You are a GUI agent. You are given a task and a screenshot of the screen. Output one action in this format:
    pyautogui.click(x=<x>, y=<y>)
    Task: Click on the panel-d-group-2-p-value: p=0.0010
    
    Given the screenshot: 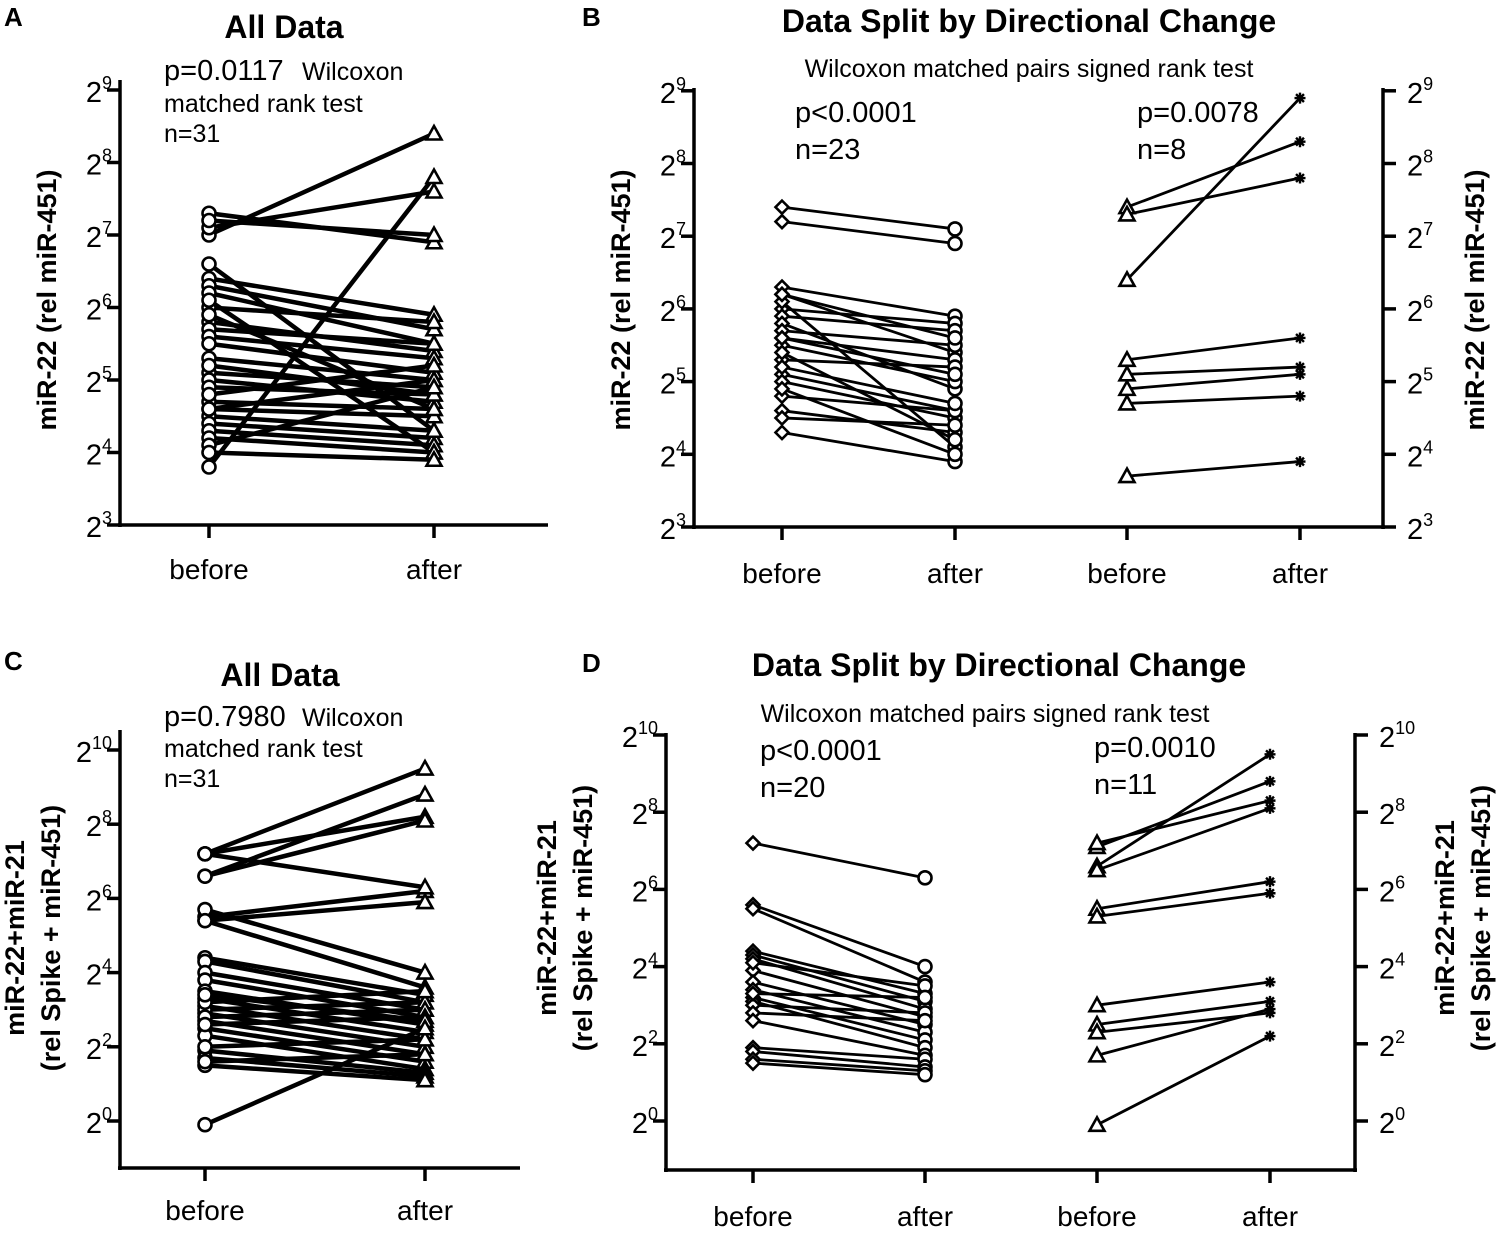 What is the action you would take?
    pyautogui.click(x=1155, y=748)
    